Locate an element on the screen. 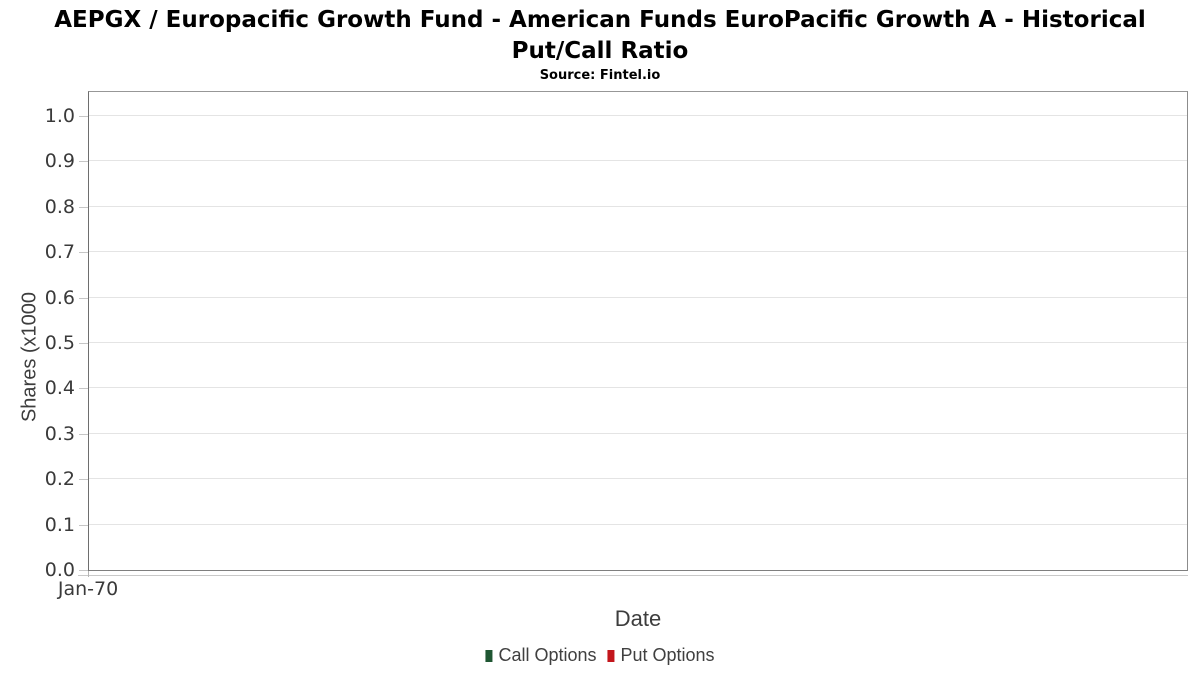  y-tick-label: 0.7 is located at coordinates (59, 252).